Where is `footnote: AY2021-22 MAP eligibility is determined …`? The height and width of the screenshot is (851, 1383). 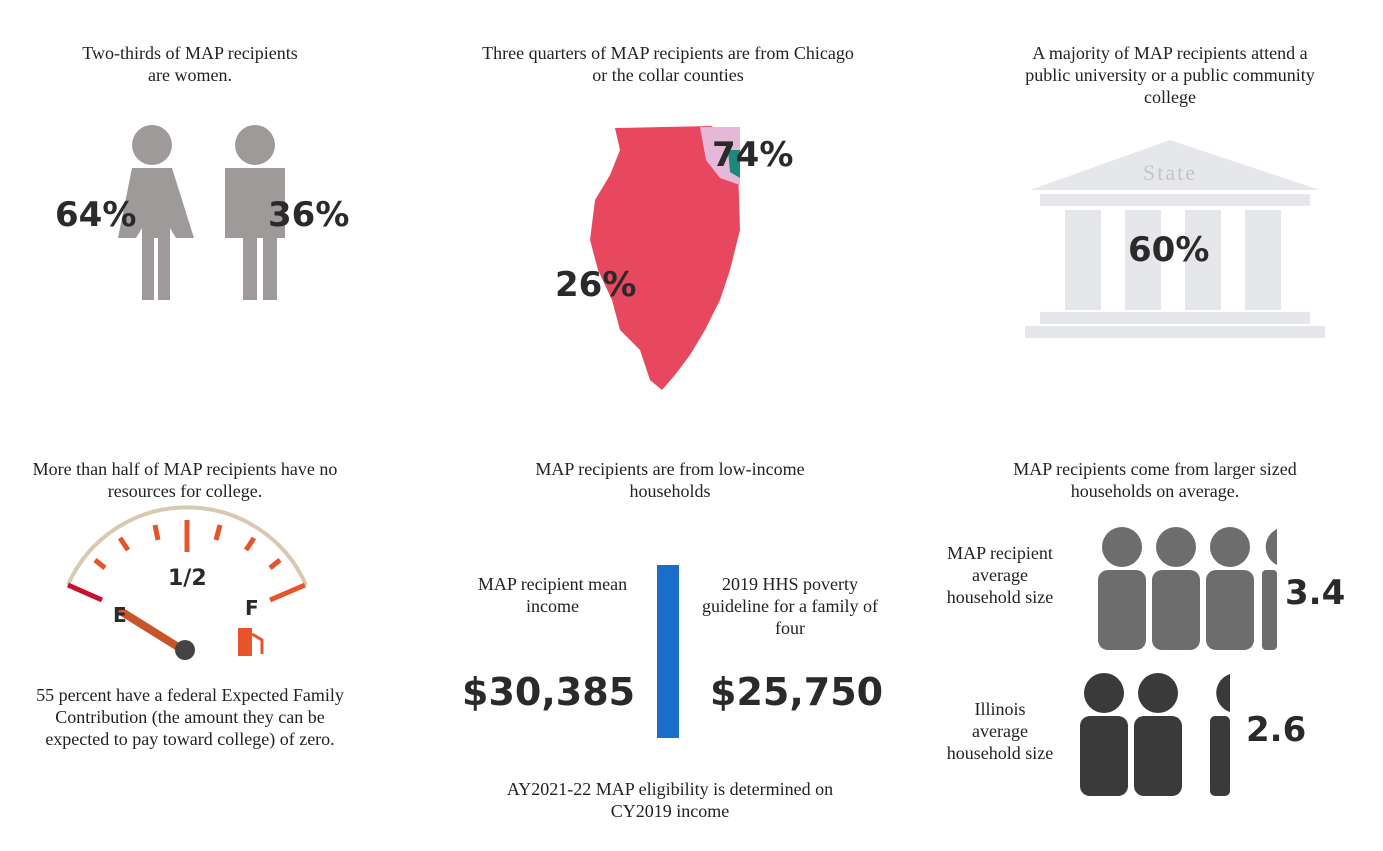 footnote: AY2021-22 MAP eligibility is determined … is located at coordinates (670, 800).